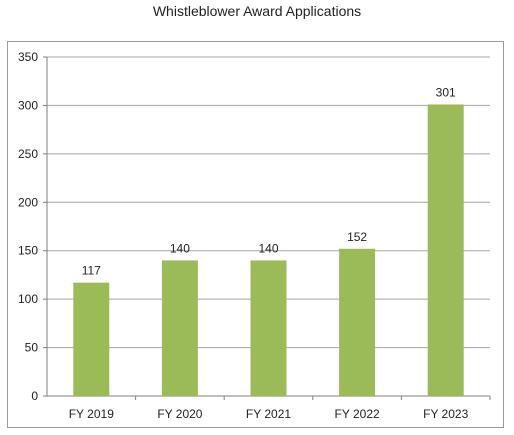  Describe the element at coordinates (28, 251) in the screenshot. I see `y-tick-label: 150` at that location.